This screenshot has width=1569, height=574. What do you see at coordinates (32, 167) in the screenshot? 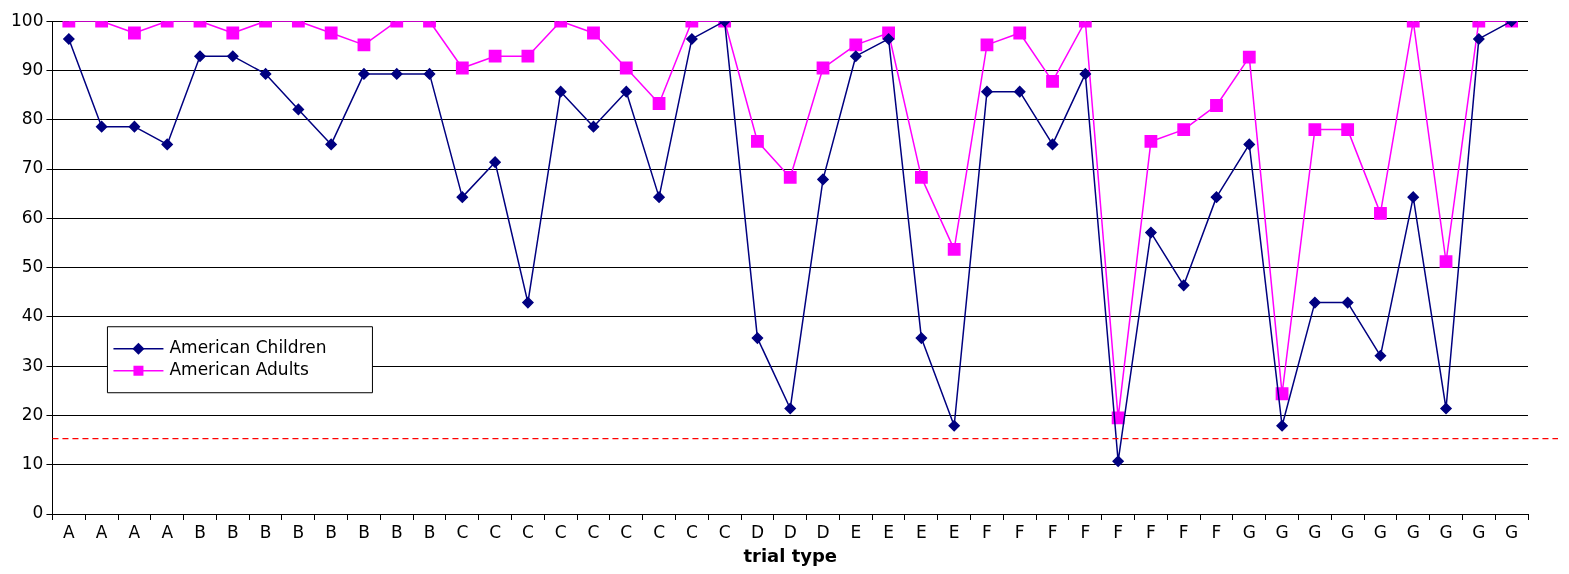
I see `y-tick-label: 70` at bounding box center [32, 167].